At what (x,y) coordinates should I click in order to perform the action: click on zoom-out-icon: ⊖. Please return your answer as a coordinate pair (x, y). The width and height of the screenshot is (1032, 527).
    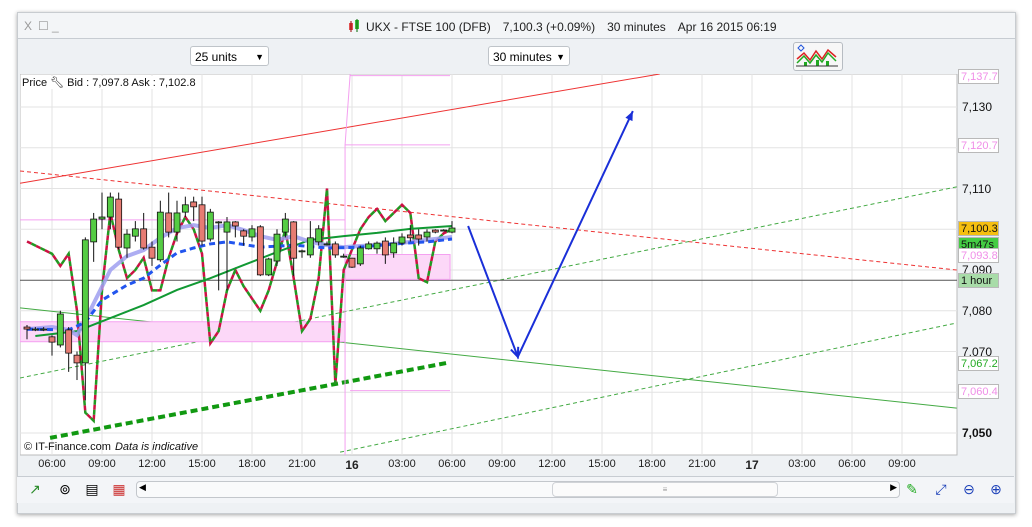
    Looking at the image, I should click on (969, 489).